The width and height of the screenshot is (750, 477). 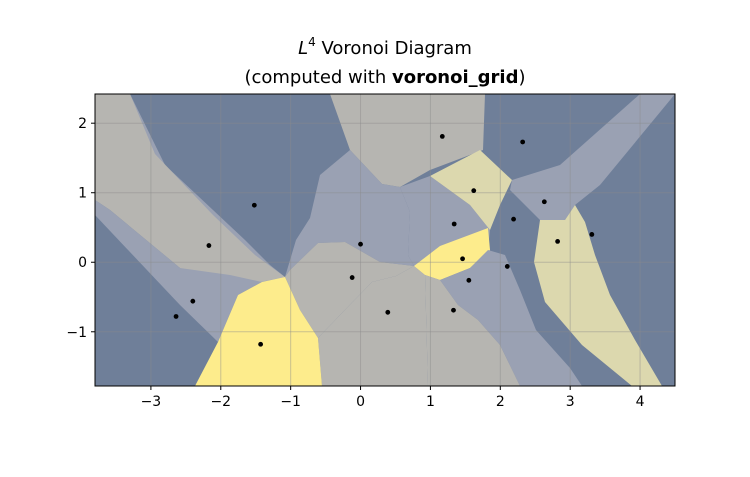 I want to click on title-line2-bold: voronoi_grid, so click(x=455, y=77).